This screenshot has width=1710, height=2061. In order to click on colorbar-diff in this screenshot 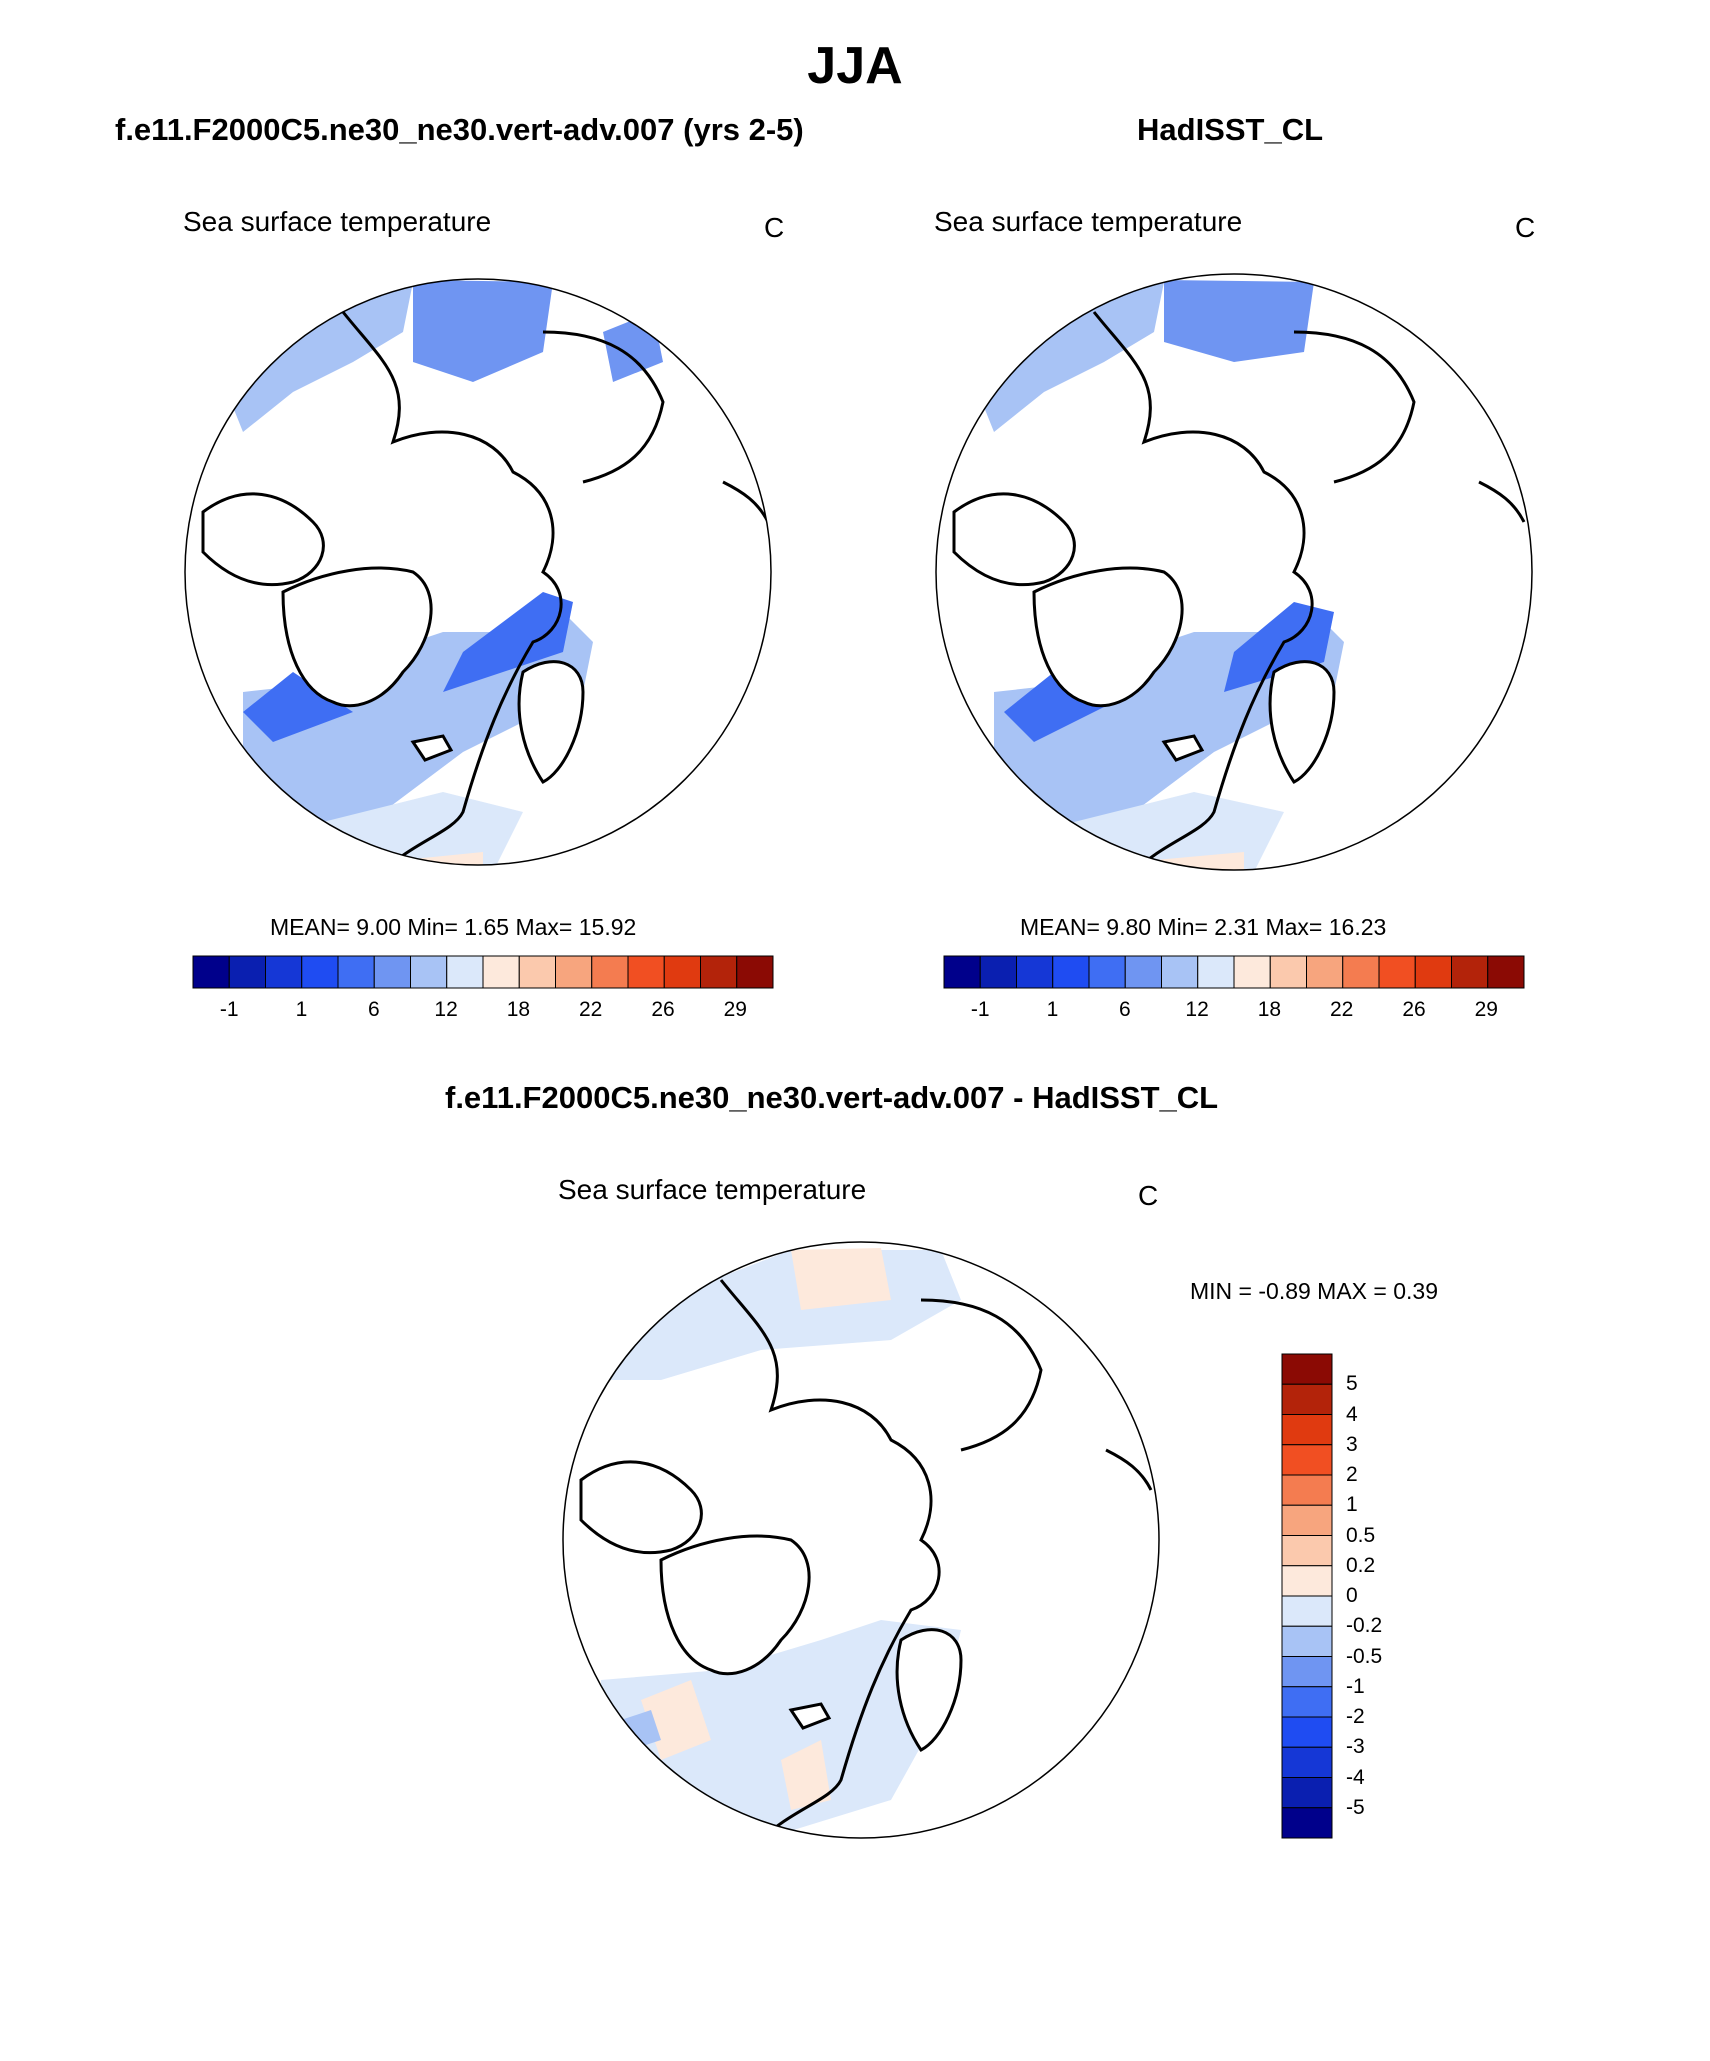, I will do `click(1307, 1596)`.